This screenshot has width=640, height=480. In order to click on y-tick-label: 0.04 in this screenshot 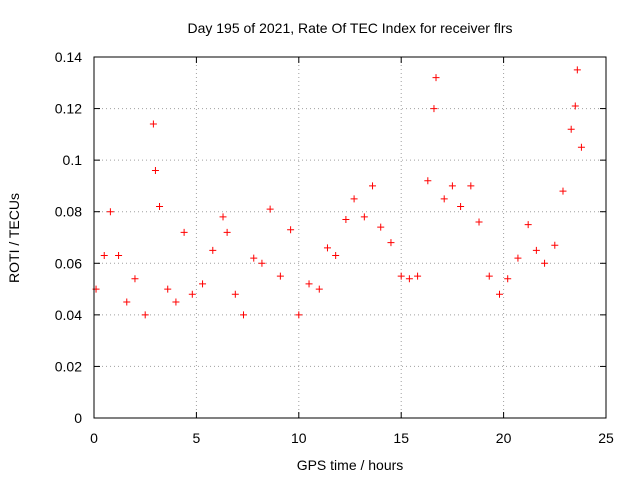, I will do `click(68, 315)`.